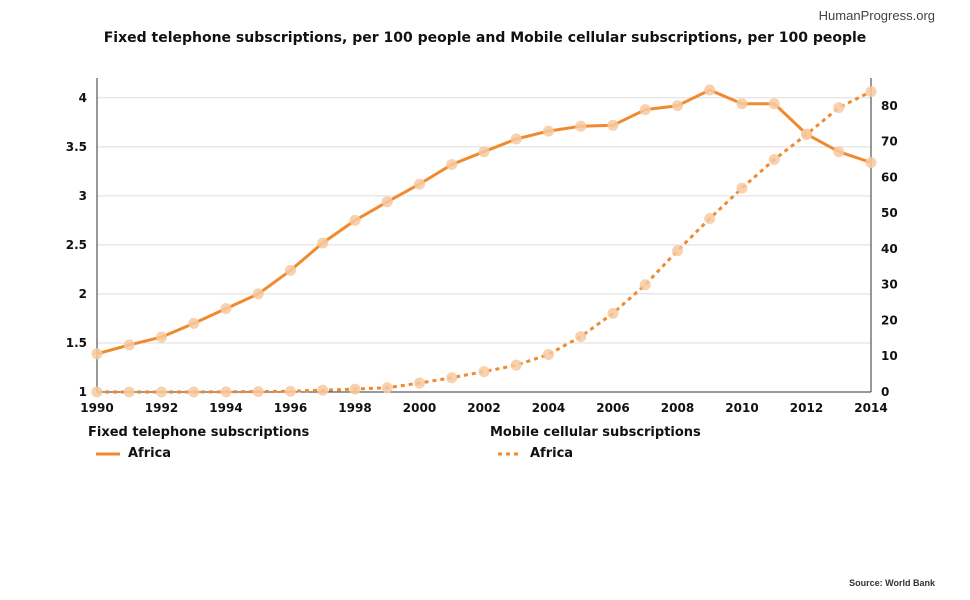 The width and height of the screenshot is (970, 600). I want to click on left-tick-label: 1.5, so click(76, 343).